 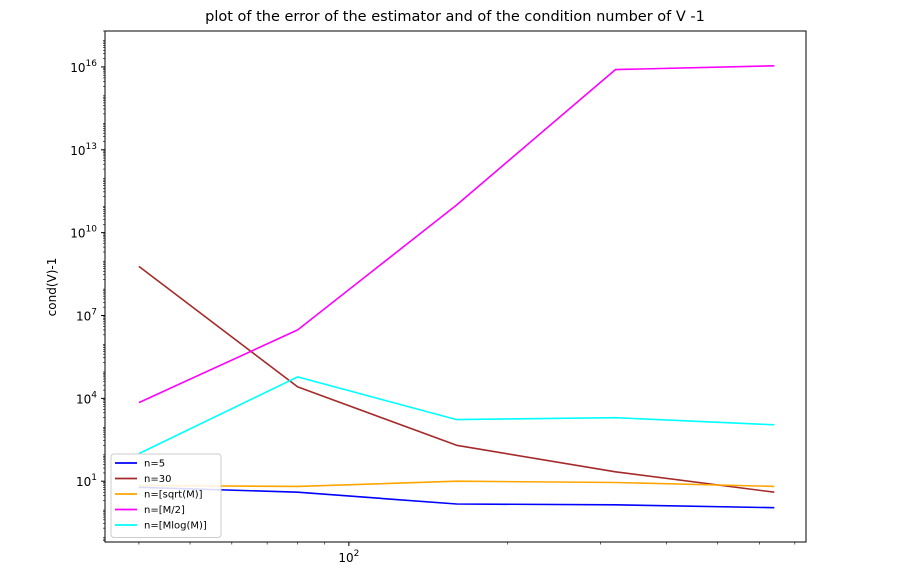 What do you see at coordinates (83, 150) in the screenshot?
I see `y-tick-label: 10¹³` at bounding box center [83, 150].